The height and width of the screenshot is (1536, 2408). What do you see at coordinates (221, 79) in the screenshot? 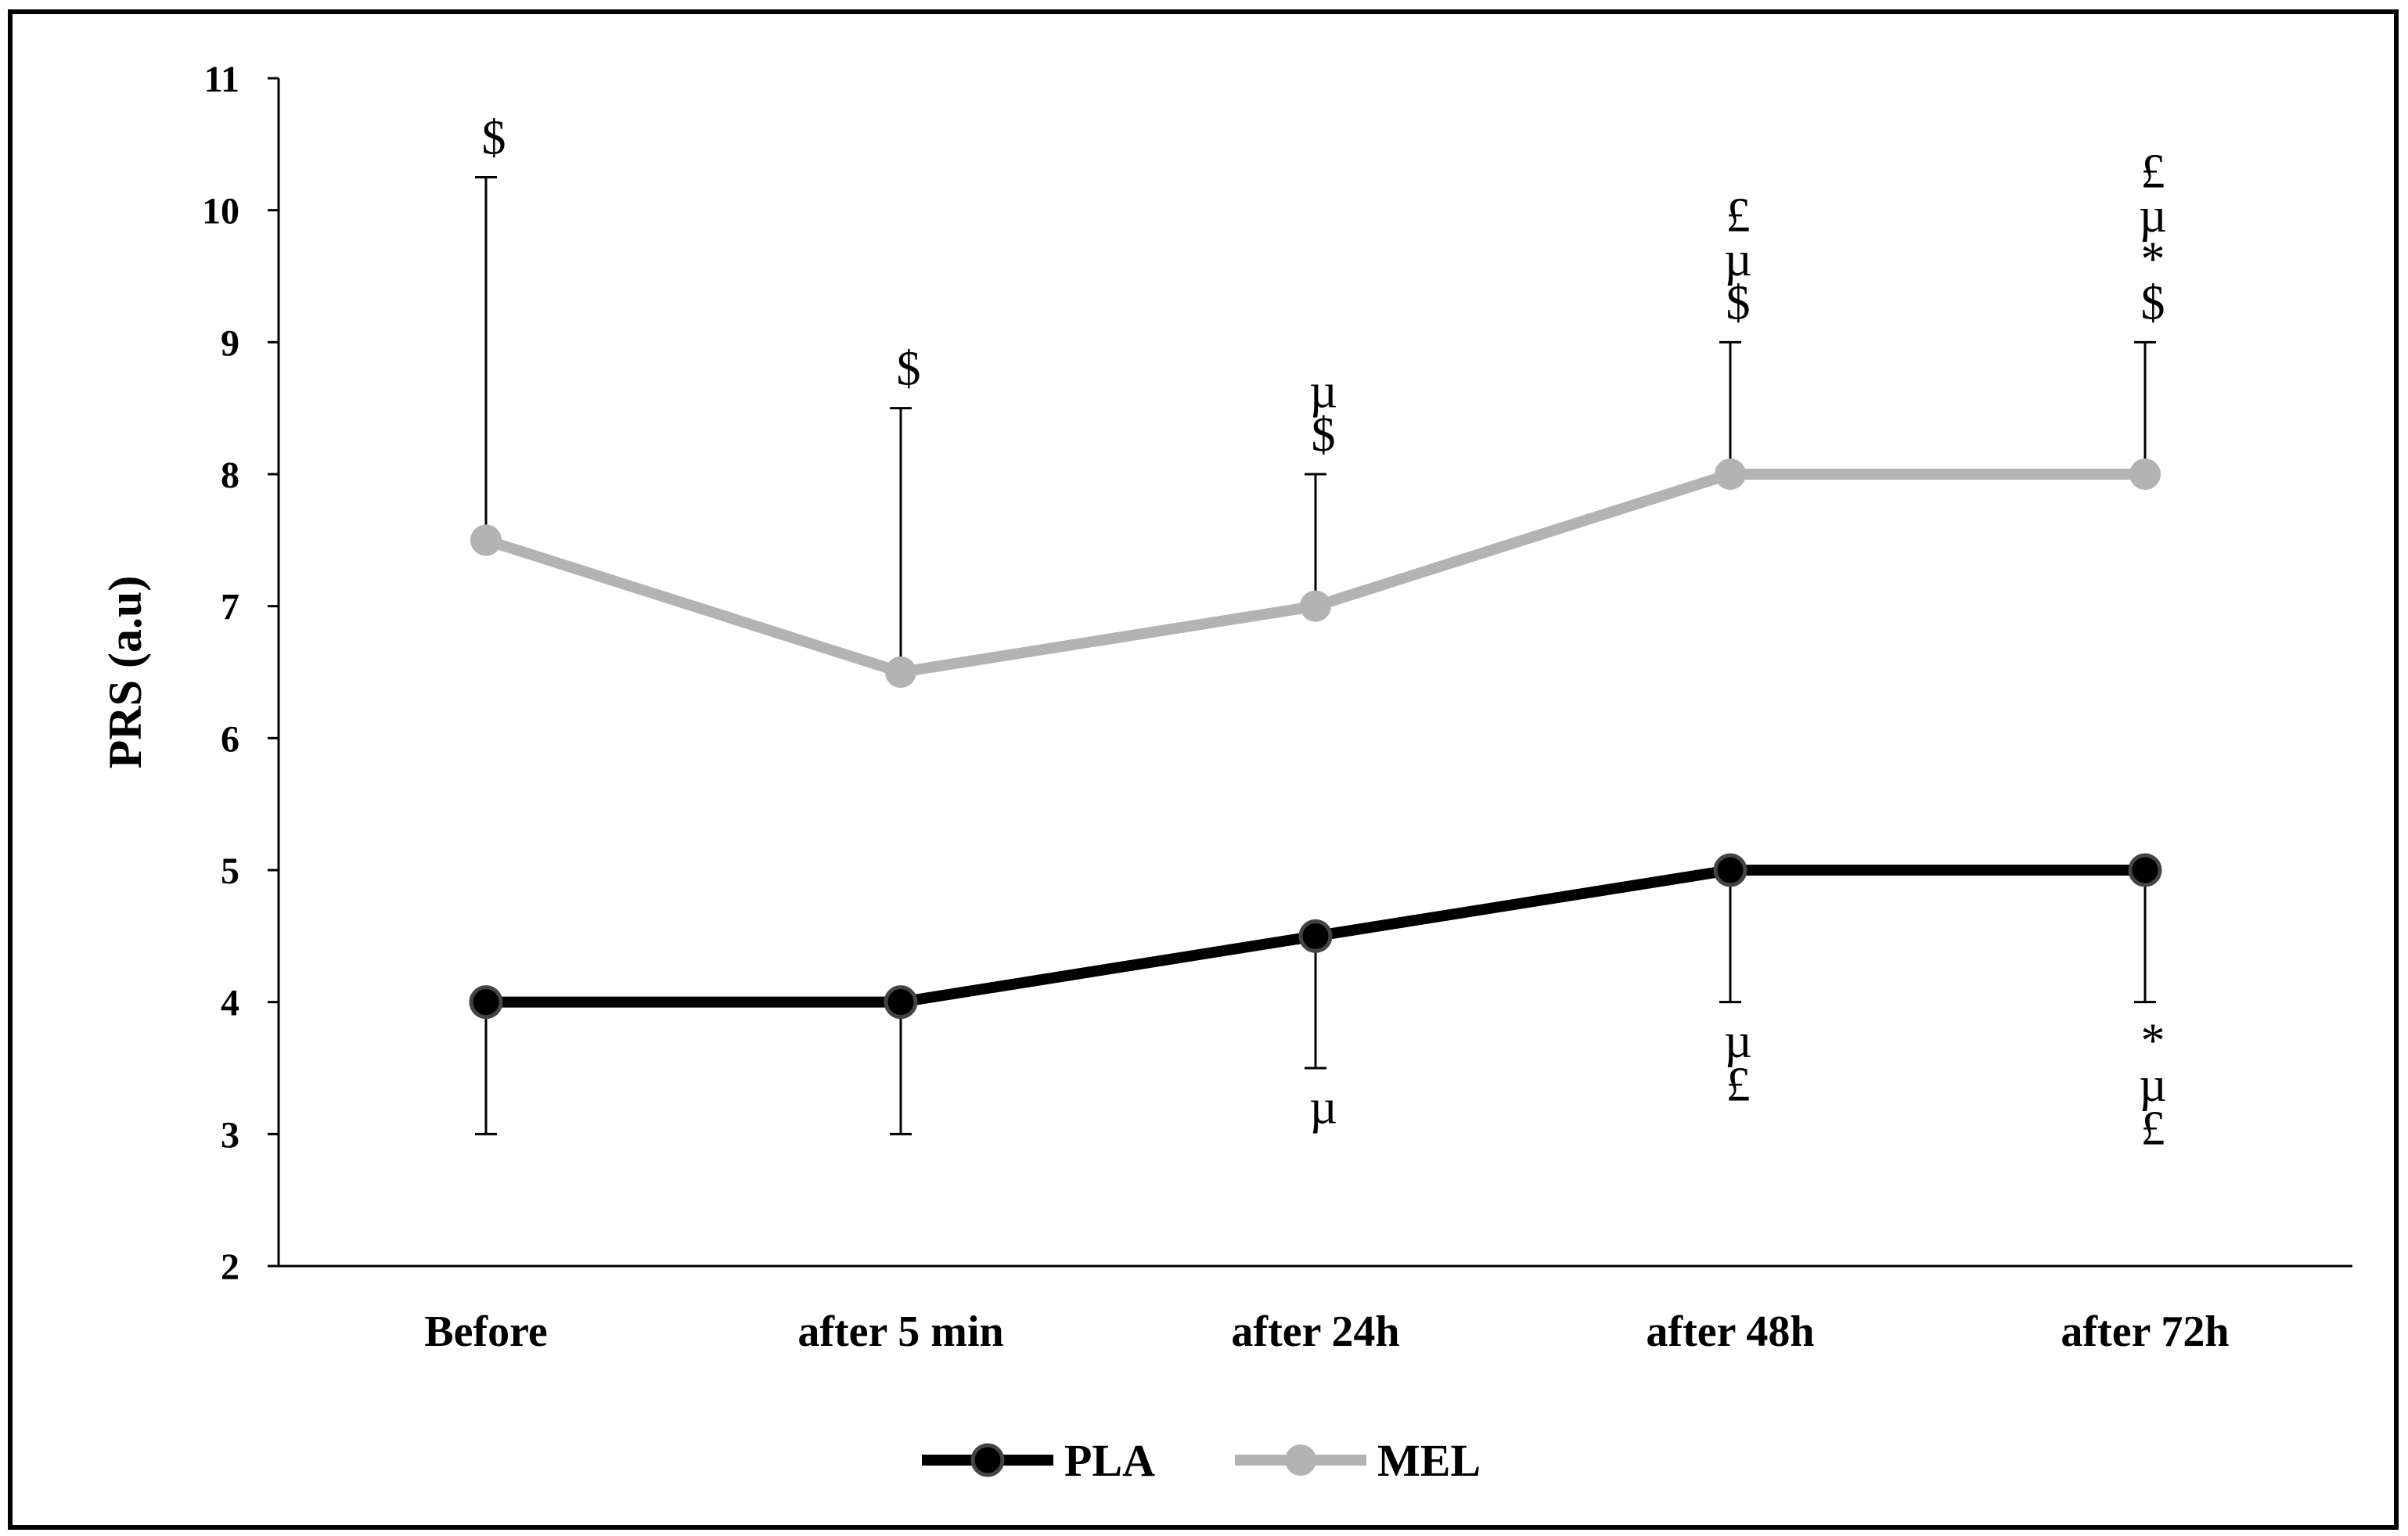
I see `y-tick-label: 11` at bounding box center [221, 79].